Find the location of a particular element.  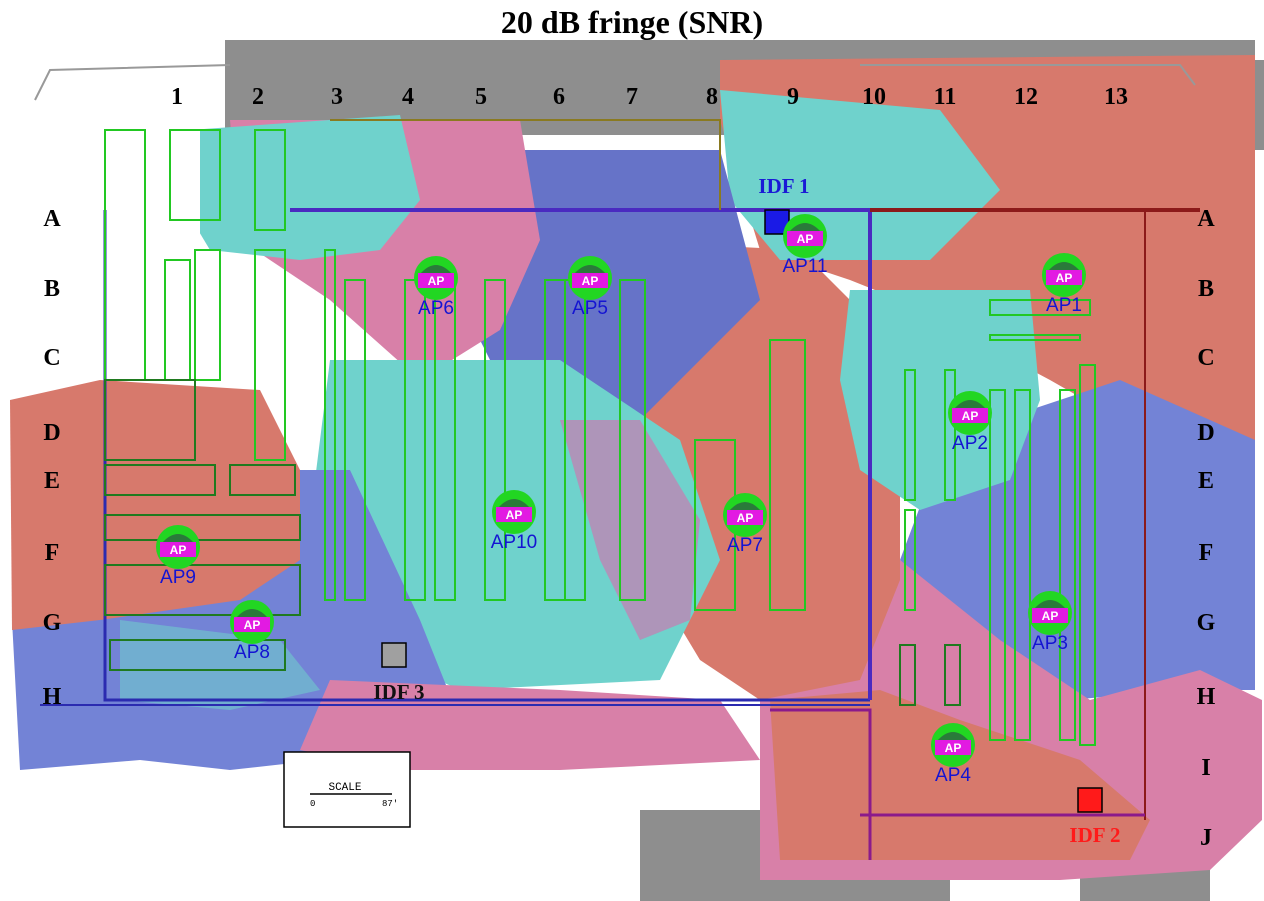

access-point-ap8: AP AP8 is located at coordinates (252, 631).